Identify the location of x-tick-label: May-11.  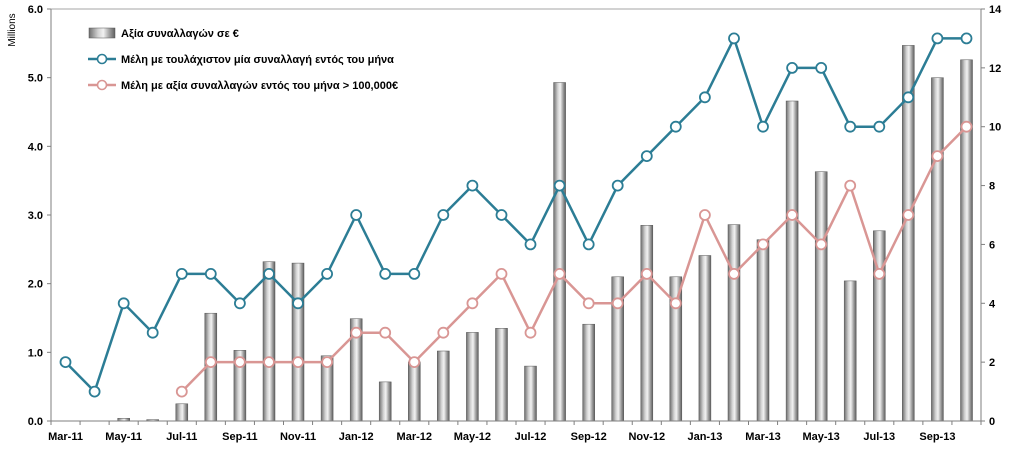
(123, 437).